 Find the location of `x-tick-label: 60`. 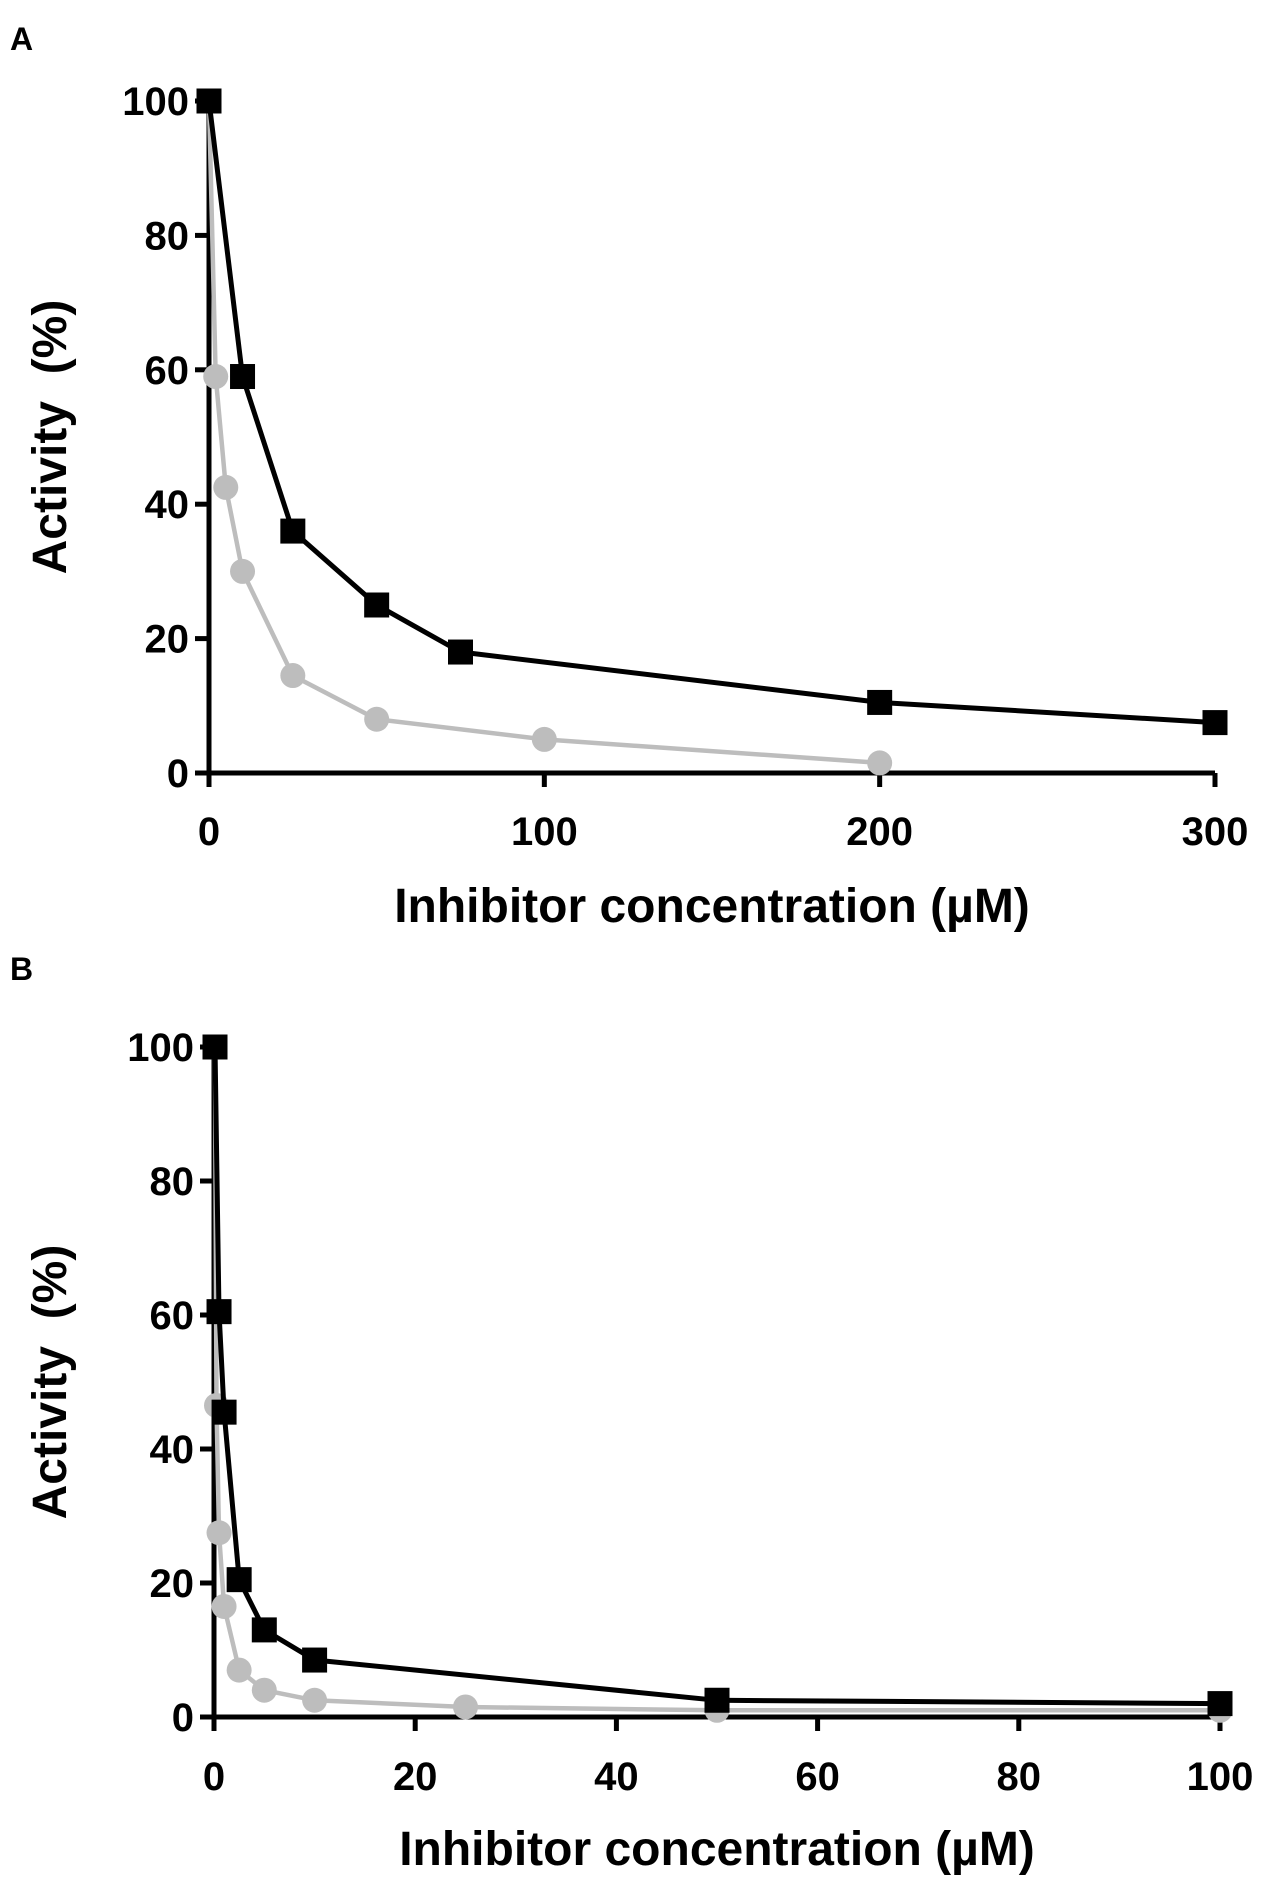

x-tick-label: 60 is located at coordinates (817, 1777).